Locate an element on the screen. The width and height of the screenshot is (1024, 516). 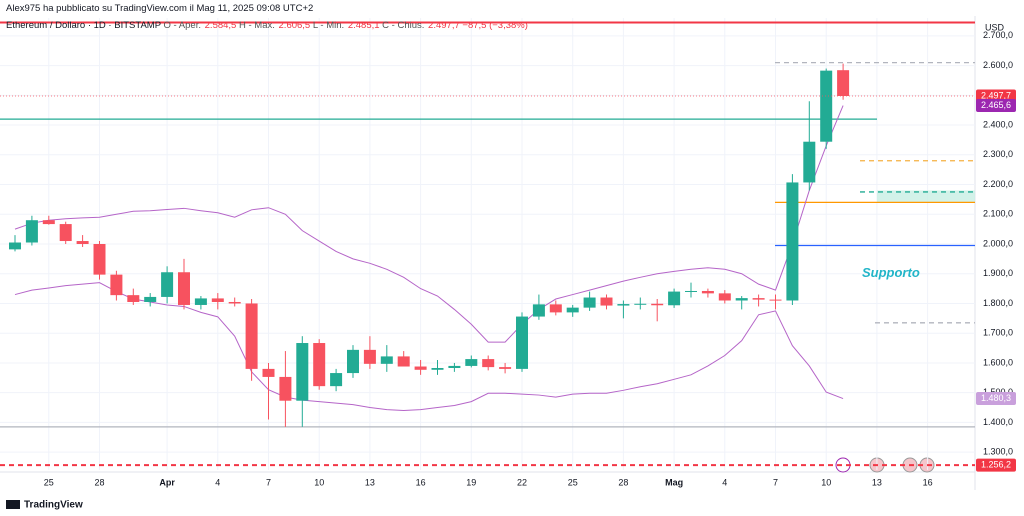
ohlc-label: L - Min. is located at coordinates (328, 25).